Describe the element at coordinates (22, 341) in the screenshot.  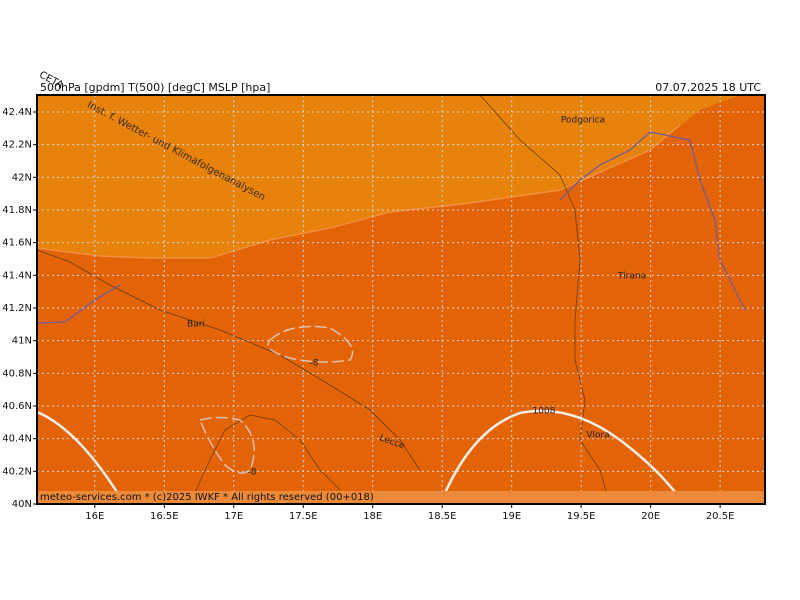
I see `y-tick-label: 41N` at that location.